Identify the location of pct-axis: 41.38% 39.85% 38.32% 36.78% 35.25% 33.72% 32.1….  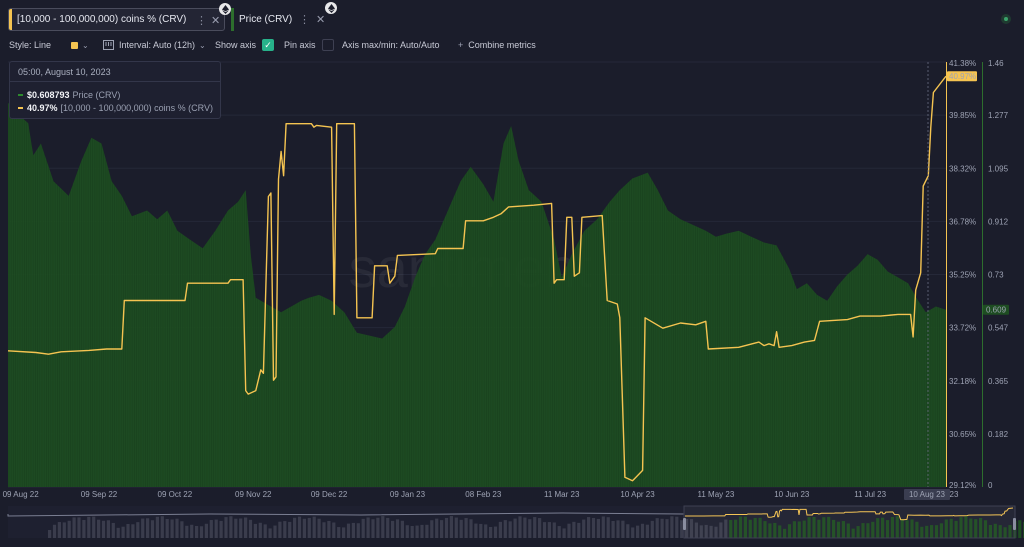
(961, 274).